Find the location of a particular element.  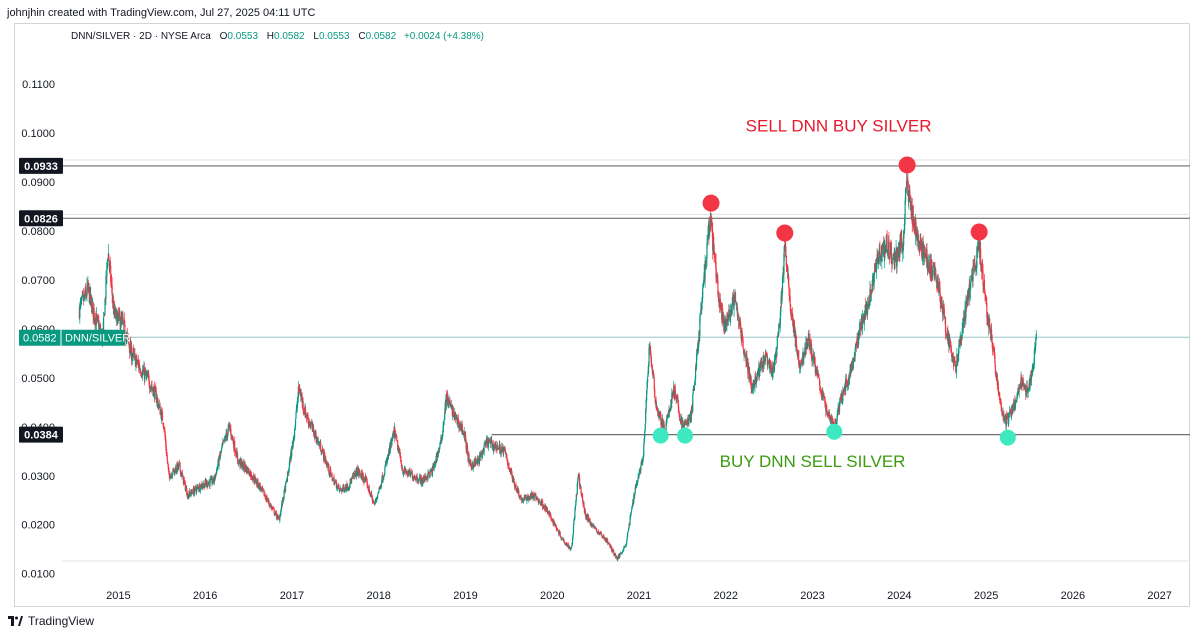

tradingview-footer: TradingView is located at coordinates (51, 621).